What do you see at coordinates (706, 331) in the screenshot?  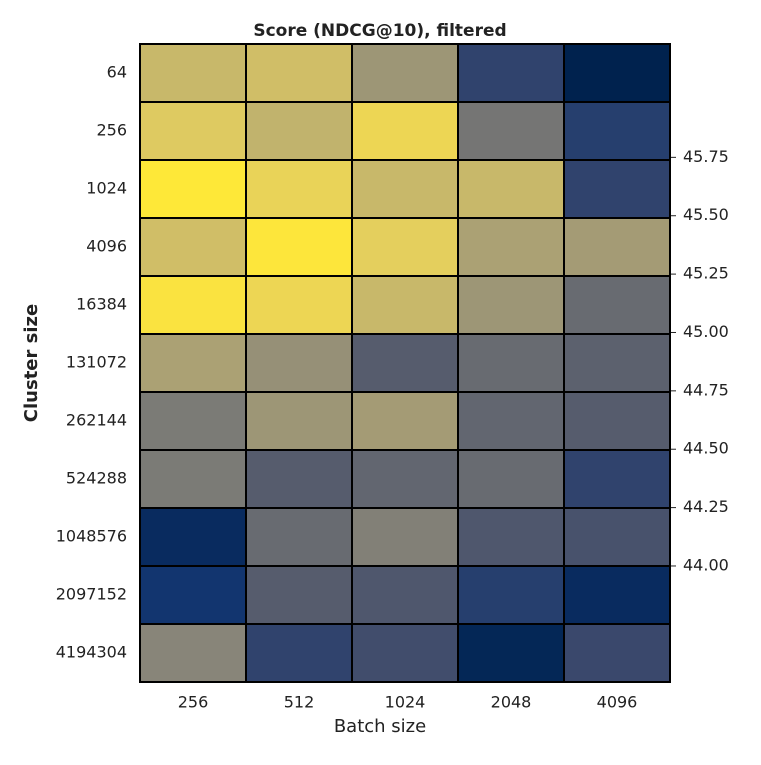 I see `colorbar-tick-label: 45.00` at bounding box center [706, 331].